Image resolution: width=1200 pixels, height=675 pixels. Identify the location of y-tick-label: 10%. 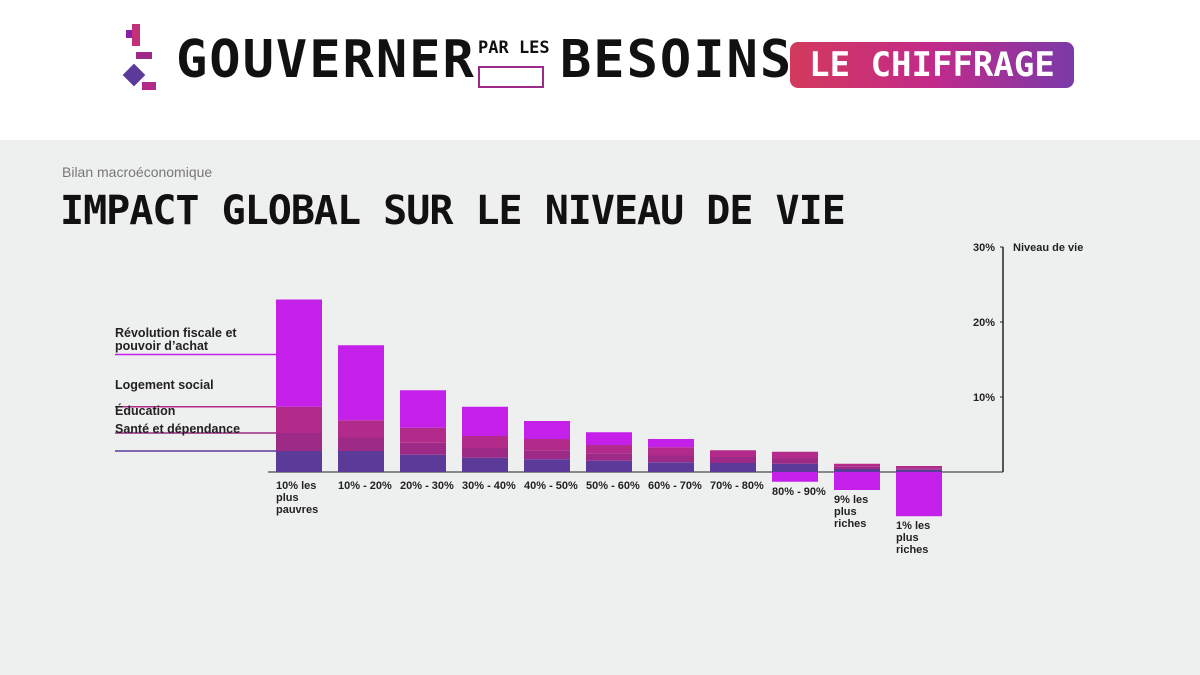
(984, 398).